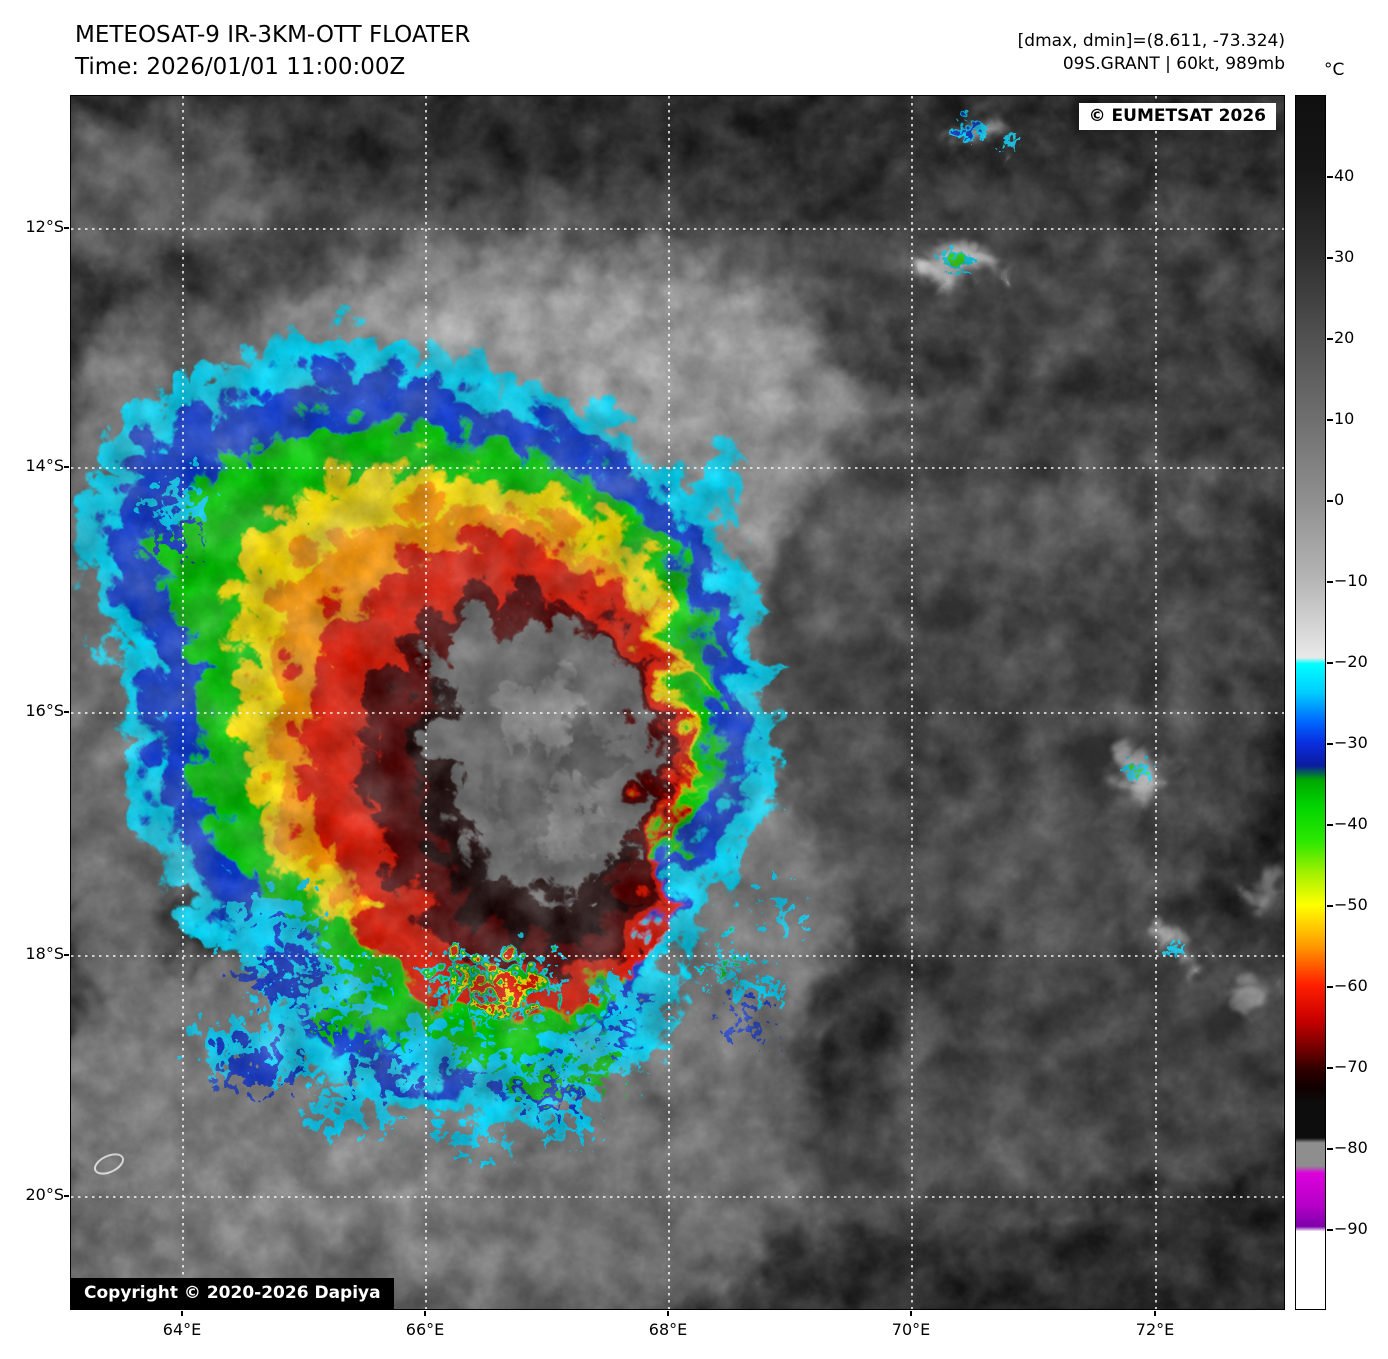 The image size is (1388, 1359). What do you see at coordinates (44, 710) in the screenshot?
I see `lat-label-16s: 16°S` at bounding box center [44, 710].